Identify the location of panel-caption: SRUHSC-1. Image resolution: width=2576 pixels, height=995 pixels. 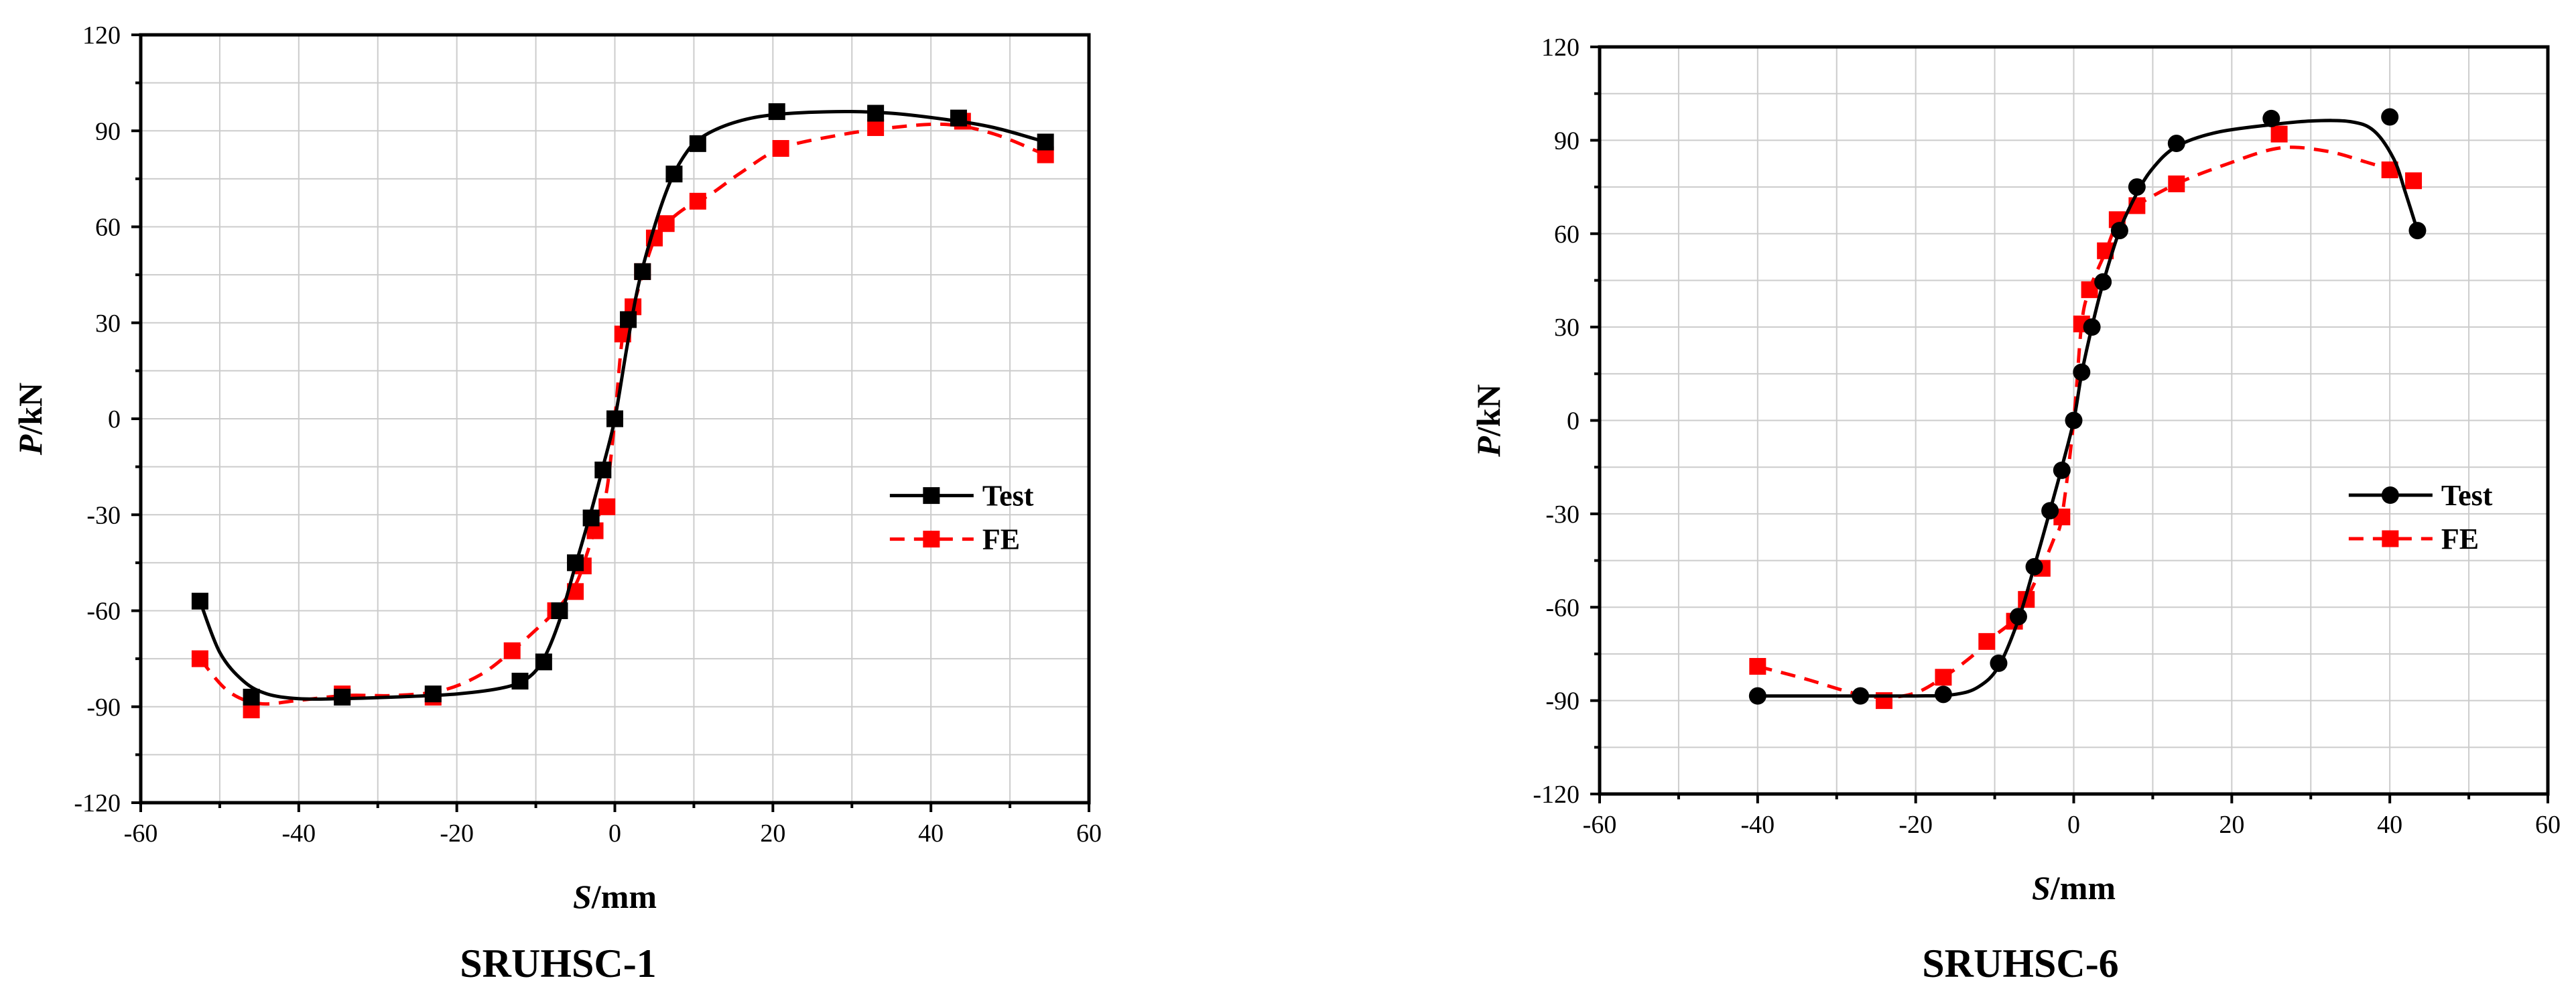
(558, 963).